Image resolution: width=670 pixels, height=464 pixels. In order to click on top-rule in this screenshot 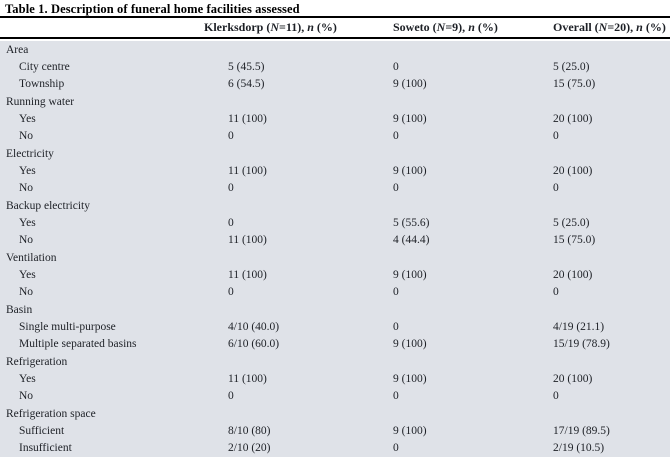, I will do `click(335, 17)`.